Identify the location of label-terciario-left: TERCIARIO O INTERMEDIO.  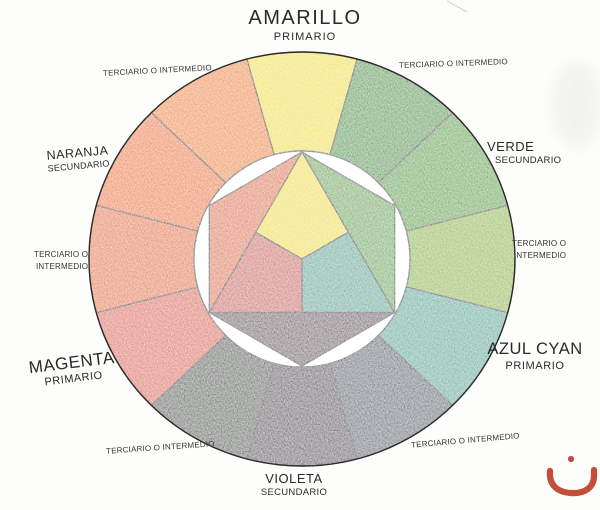
(61, 261).